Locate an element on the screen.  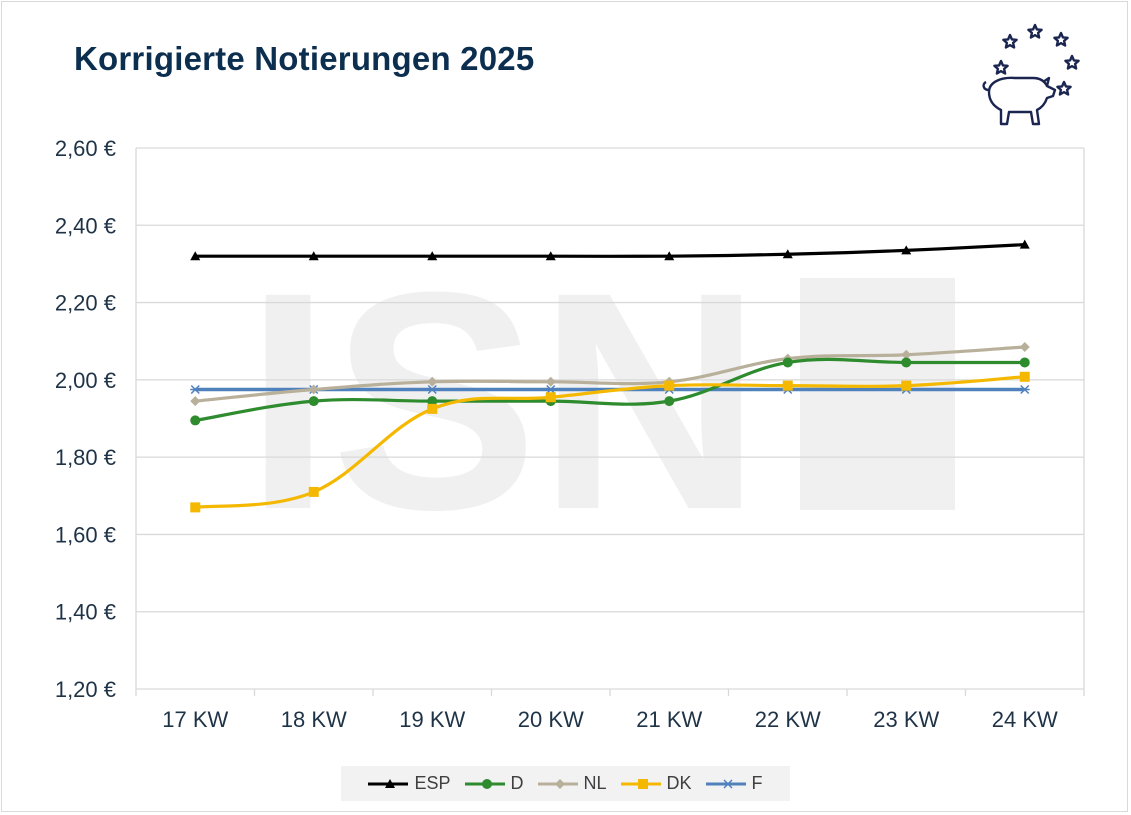
legend-swatch-nl is located at coordinates (557, 783).